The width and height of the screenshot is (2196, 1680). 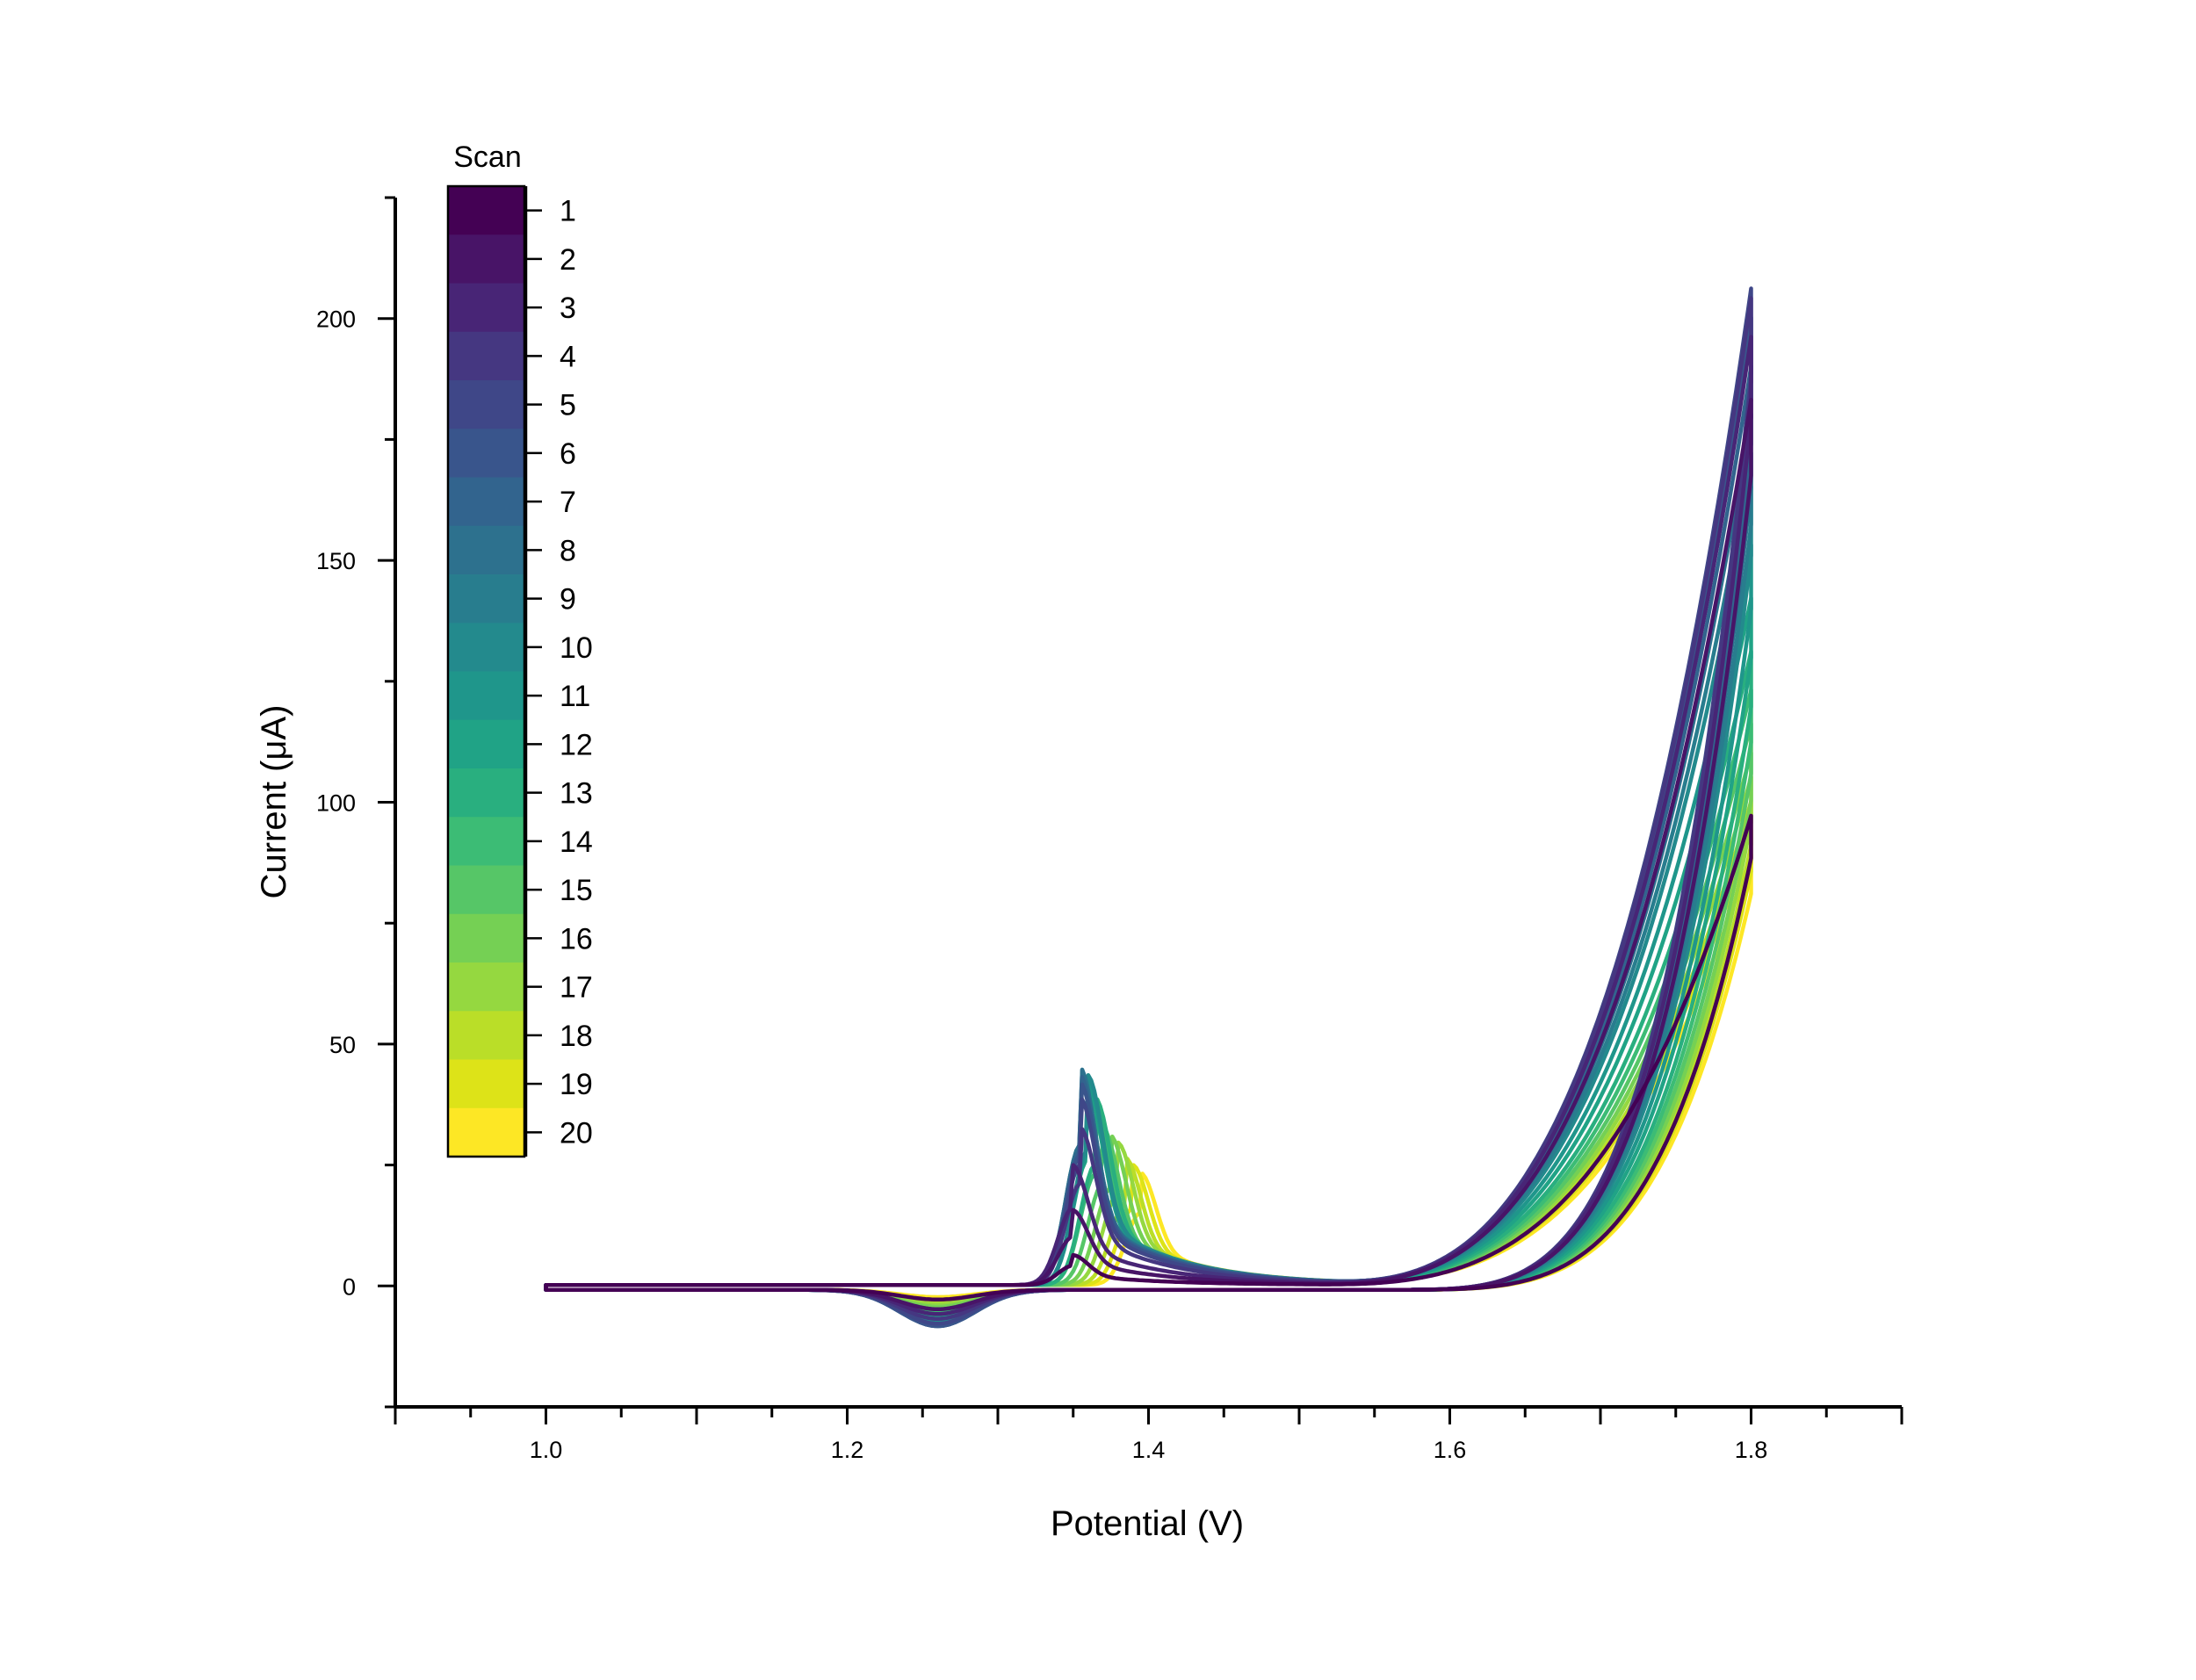 What do you see at coordinates (568, 599) in the screenshot?
I see `colorbar-label: 9` at bounding box center [568, 599].